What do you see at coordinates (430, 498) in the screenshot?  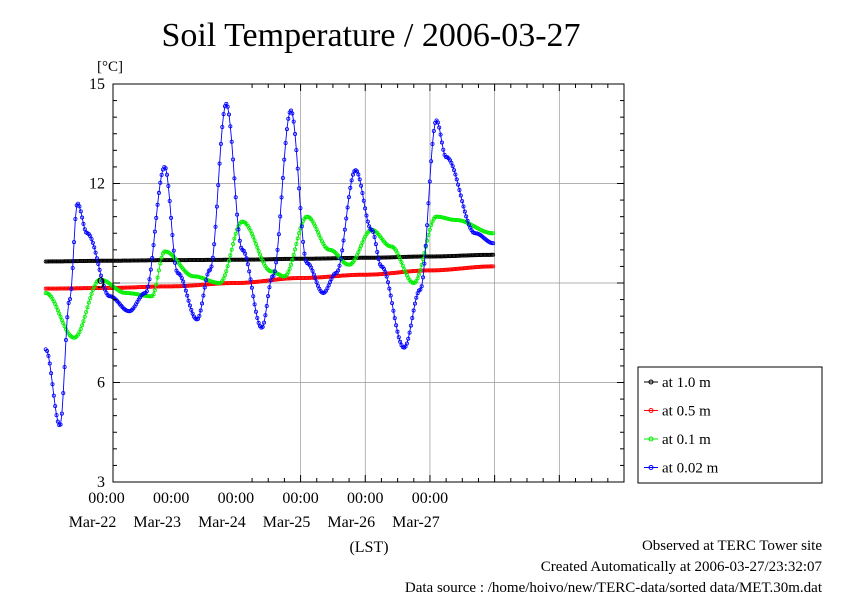 I see `x-tick-time-label: 00:00` at bounding box center [430, 498].